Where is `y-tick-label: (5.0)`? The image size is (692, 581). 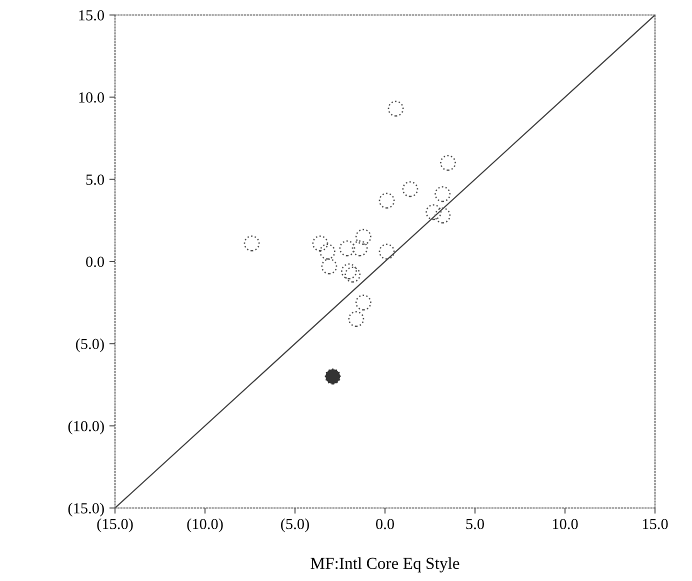
y-tick-label: (5.0) is located at coordinates (90, 345).